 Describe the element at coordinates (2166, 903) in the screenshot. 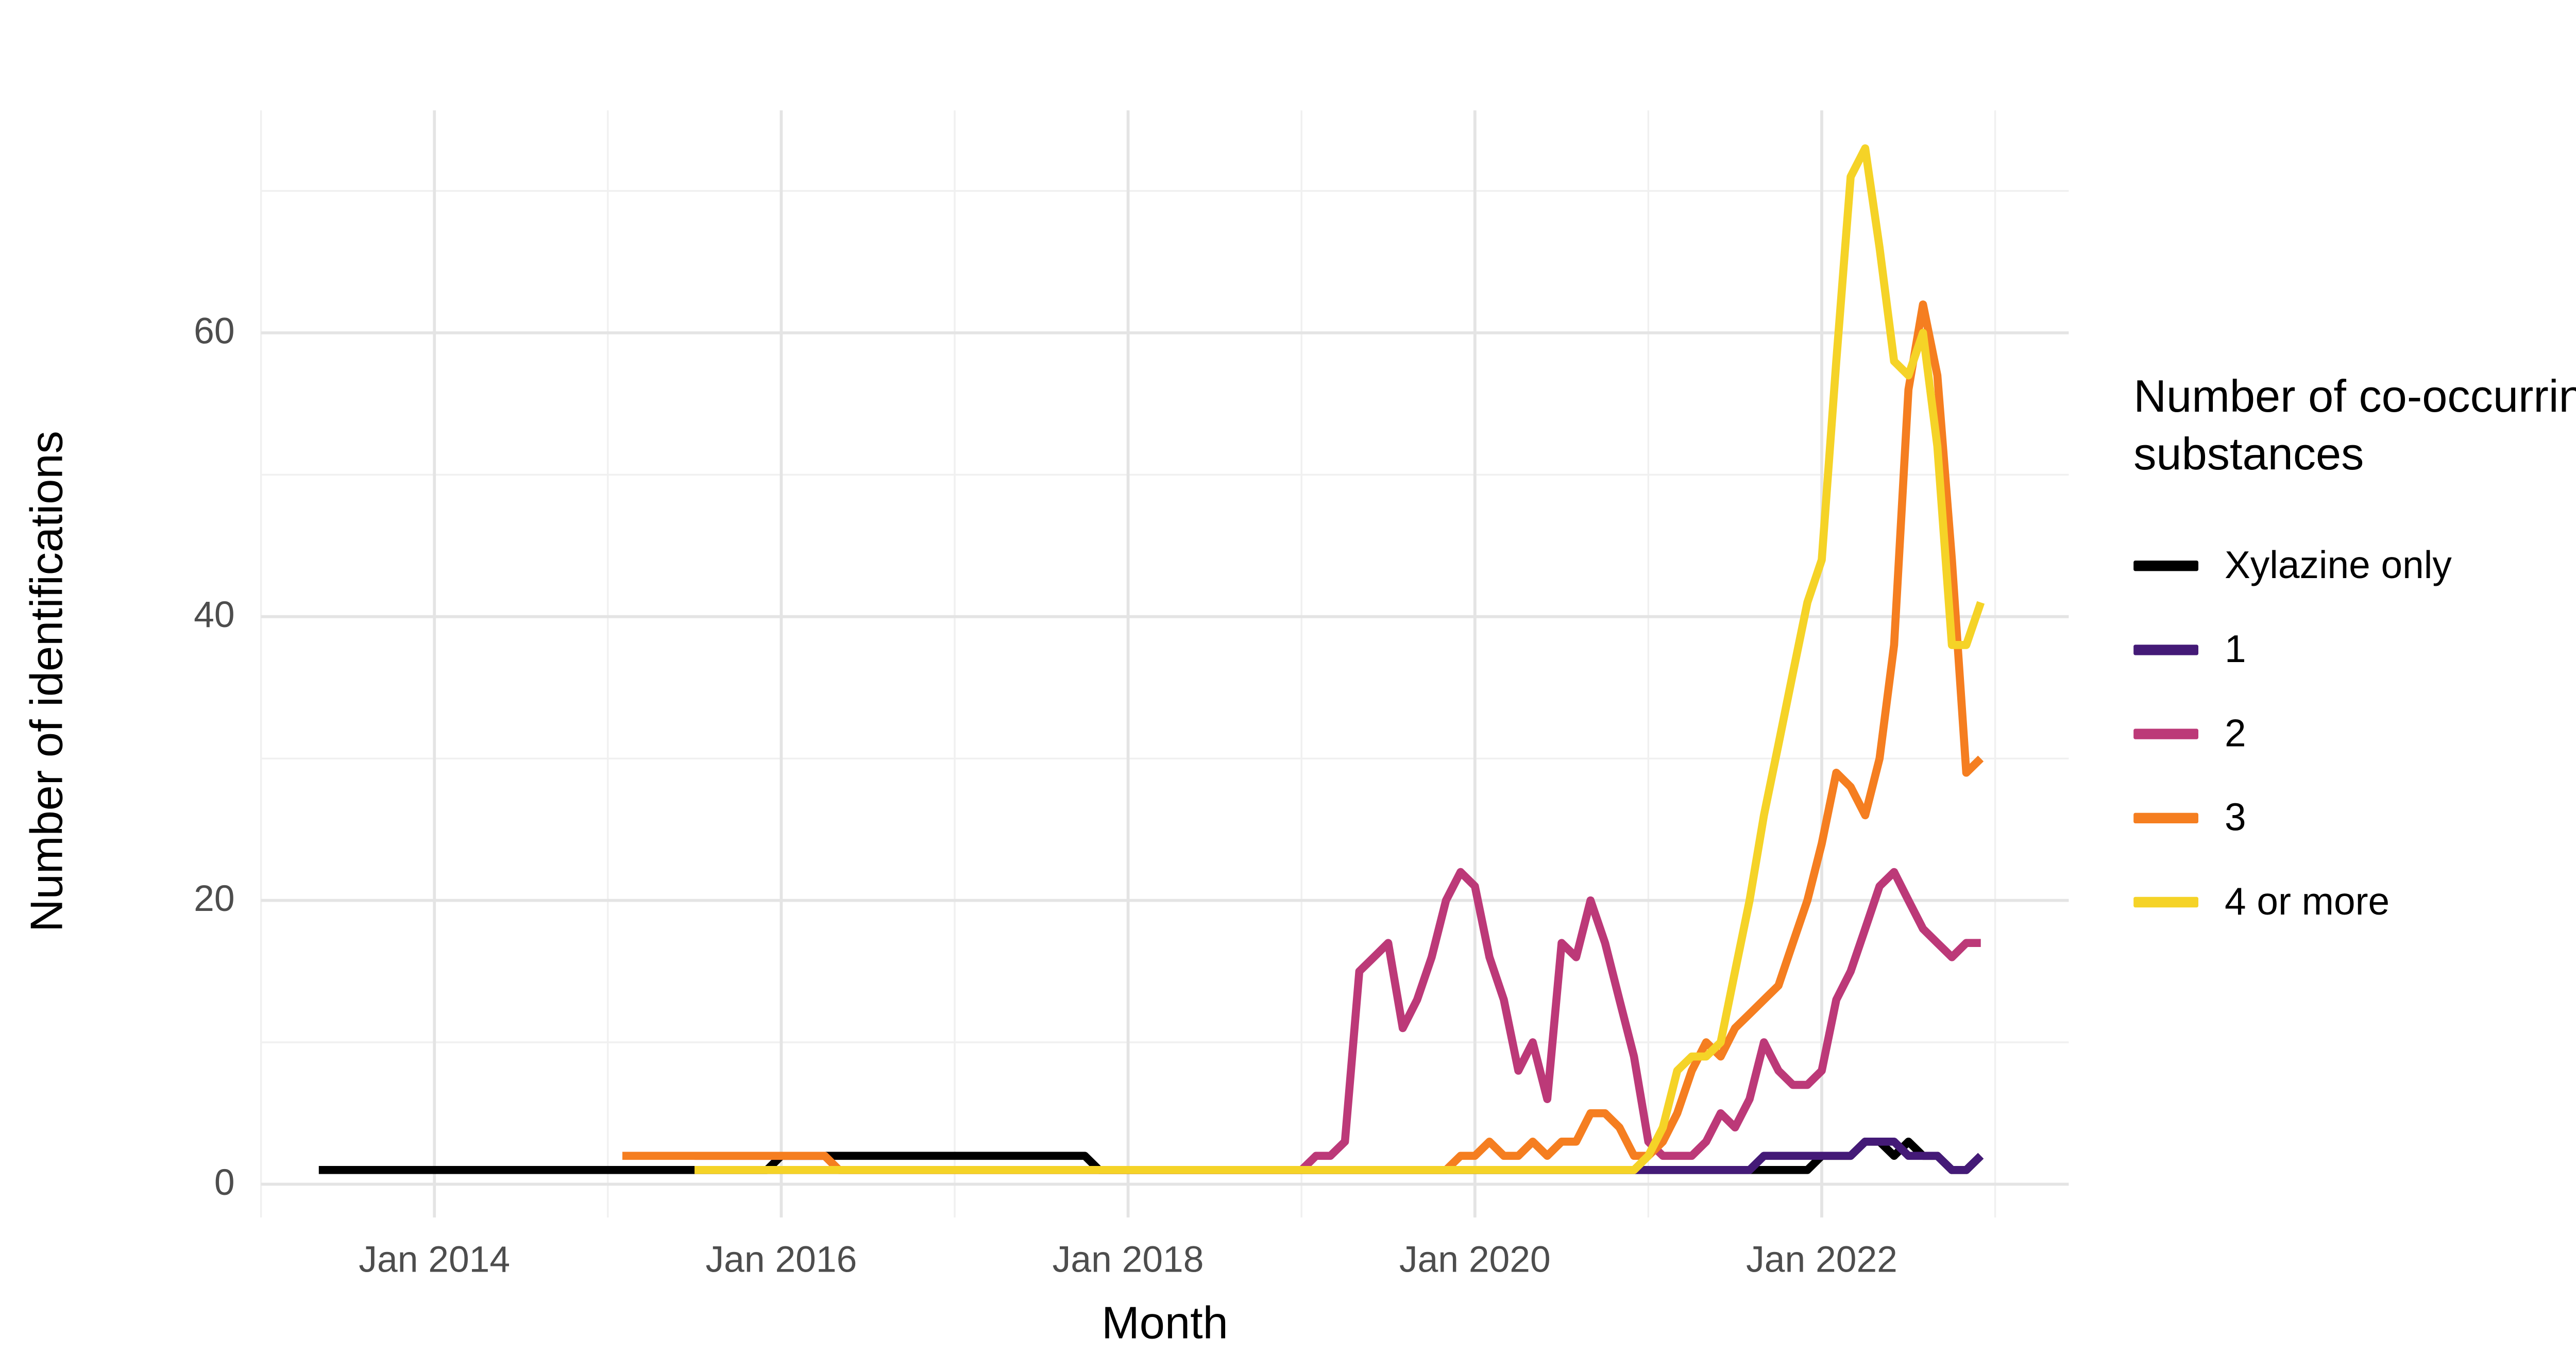

I see `legend-key-line-4-or-more` at that location.